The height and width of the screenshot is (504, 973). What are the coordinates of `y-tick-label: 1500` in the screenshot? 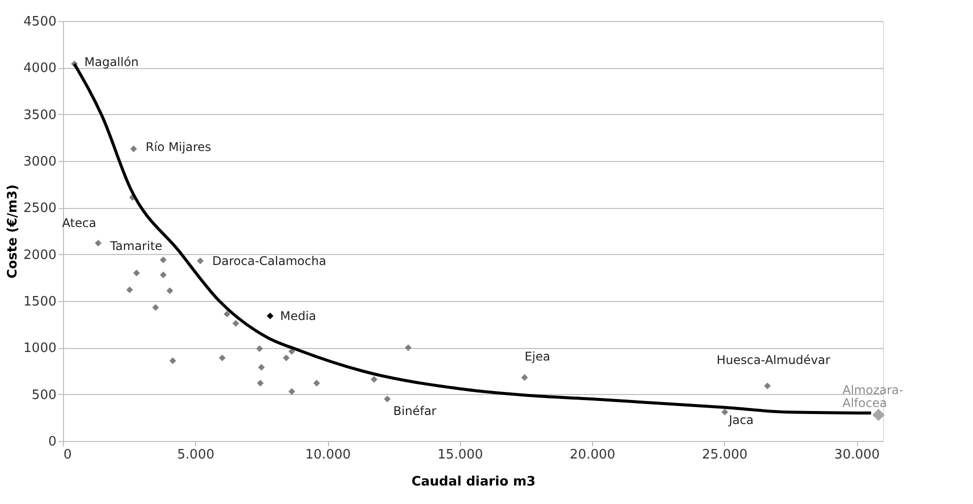 It's located at (39, 302).